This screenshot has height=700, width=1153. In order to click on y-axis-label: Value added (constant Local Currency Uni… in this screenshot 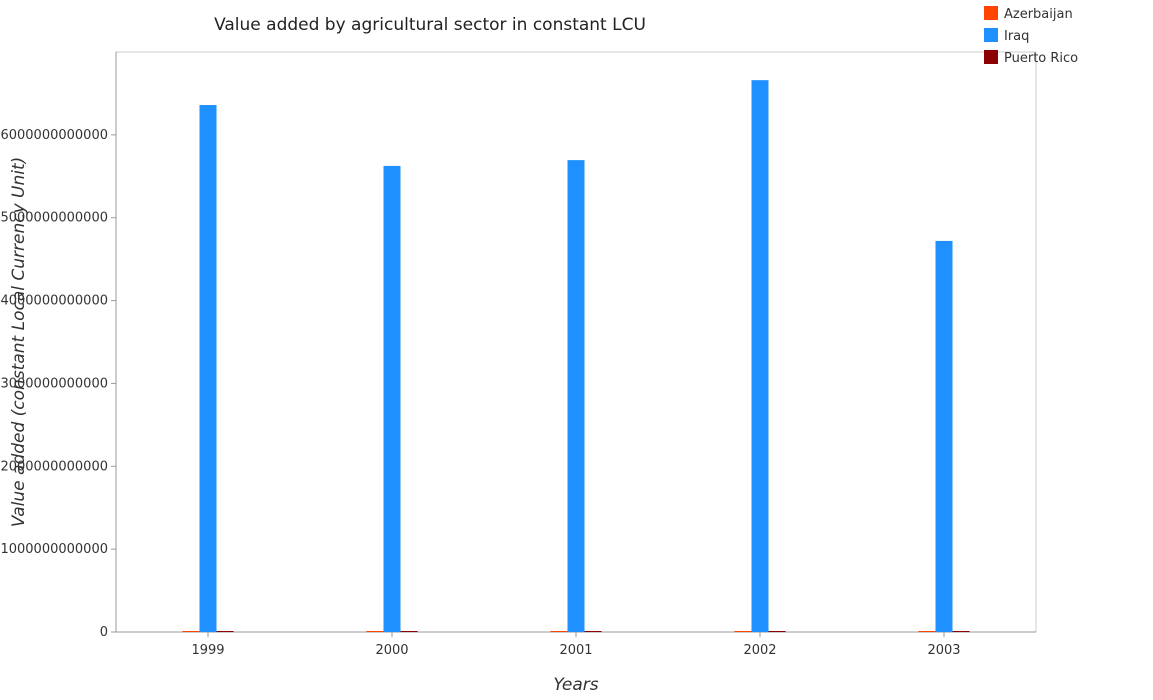, I will do `click(19, 342)`.